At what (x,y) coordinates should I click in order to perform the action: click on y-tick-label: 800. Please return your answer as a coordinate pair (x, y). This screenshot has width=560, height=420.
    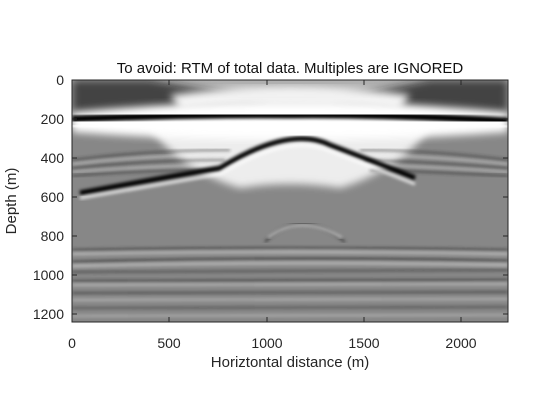
    Looking at the image, I should click on (53, 236).